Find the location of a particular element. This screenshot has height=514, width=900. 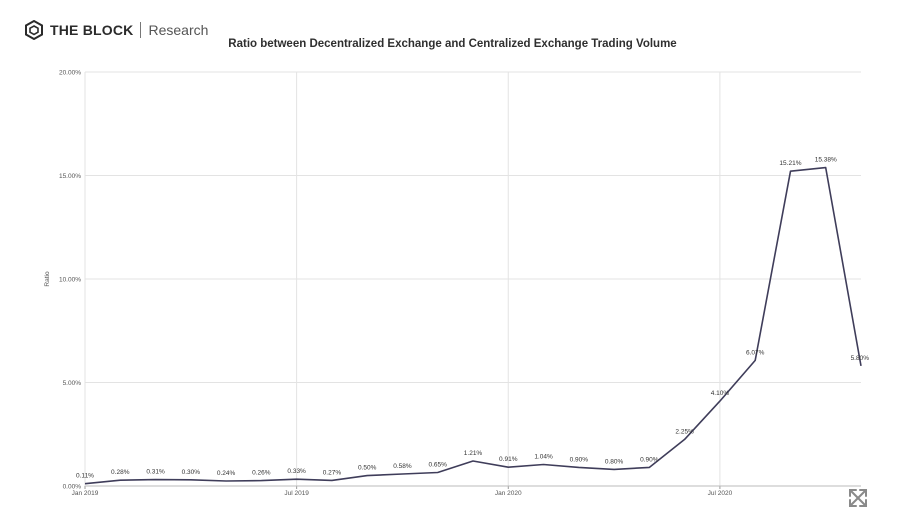

data-label: 0.33% is located at coordinates (296, 471).